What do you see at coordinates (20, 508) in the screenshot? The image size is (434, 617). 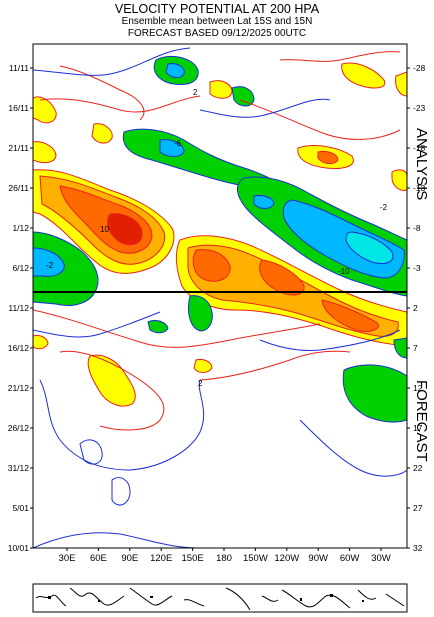 I see `y-tick-label-left: 5/01` at bounding box center [20, 508].